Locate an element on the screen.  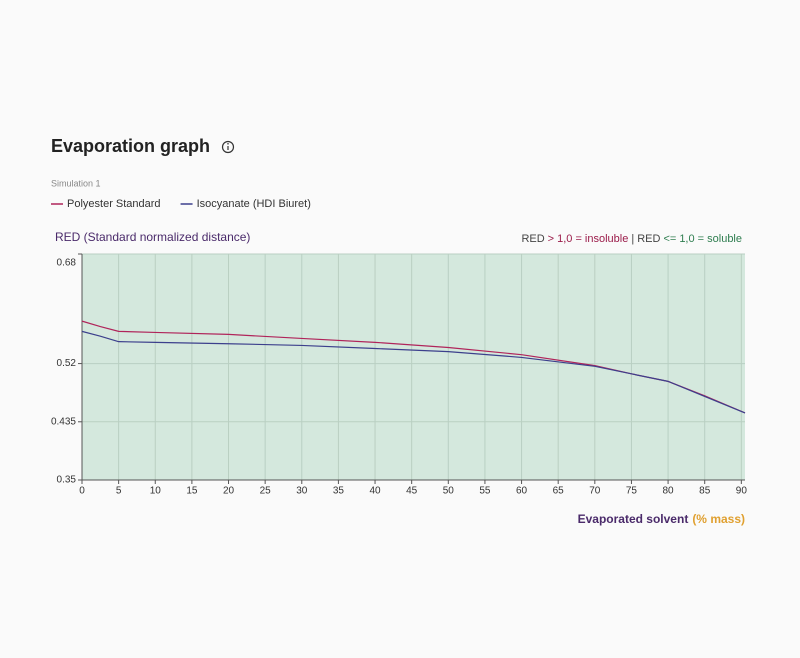
x-tick-label: 15 is located at coordinates (192, 491).